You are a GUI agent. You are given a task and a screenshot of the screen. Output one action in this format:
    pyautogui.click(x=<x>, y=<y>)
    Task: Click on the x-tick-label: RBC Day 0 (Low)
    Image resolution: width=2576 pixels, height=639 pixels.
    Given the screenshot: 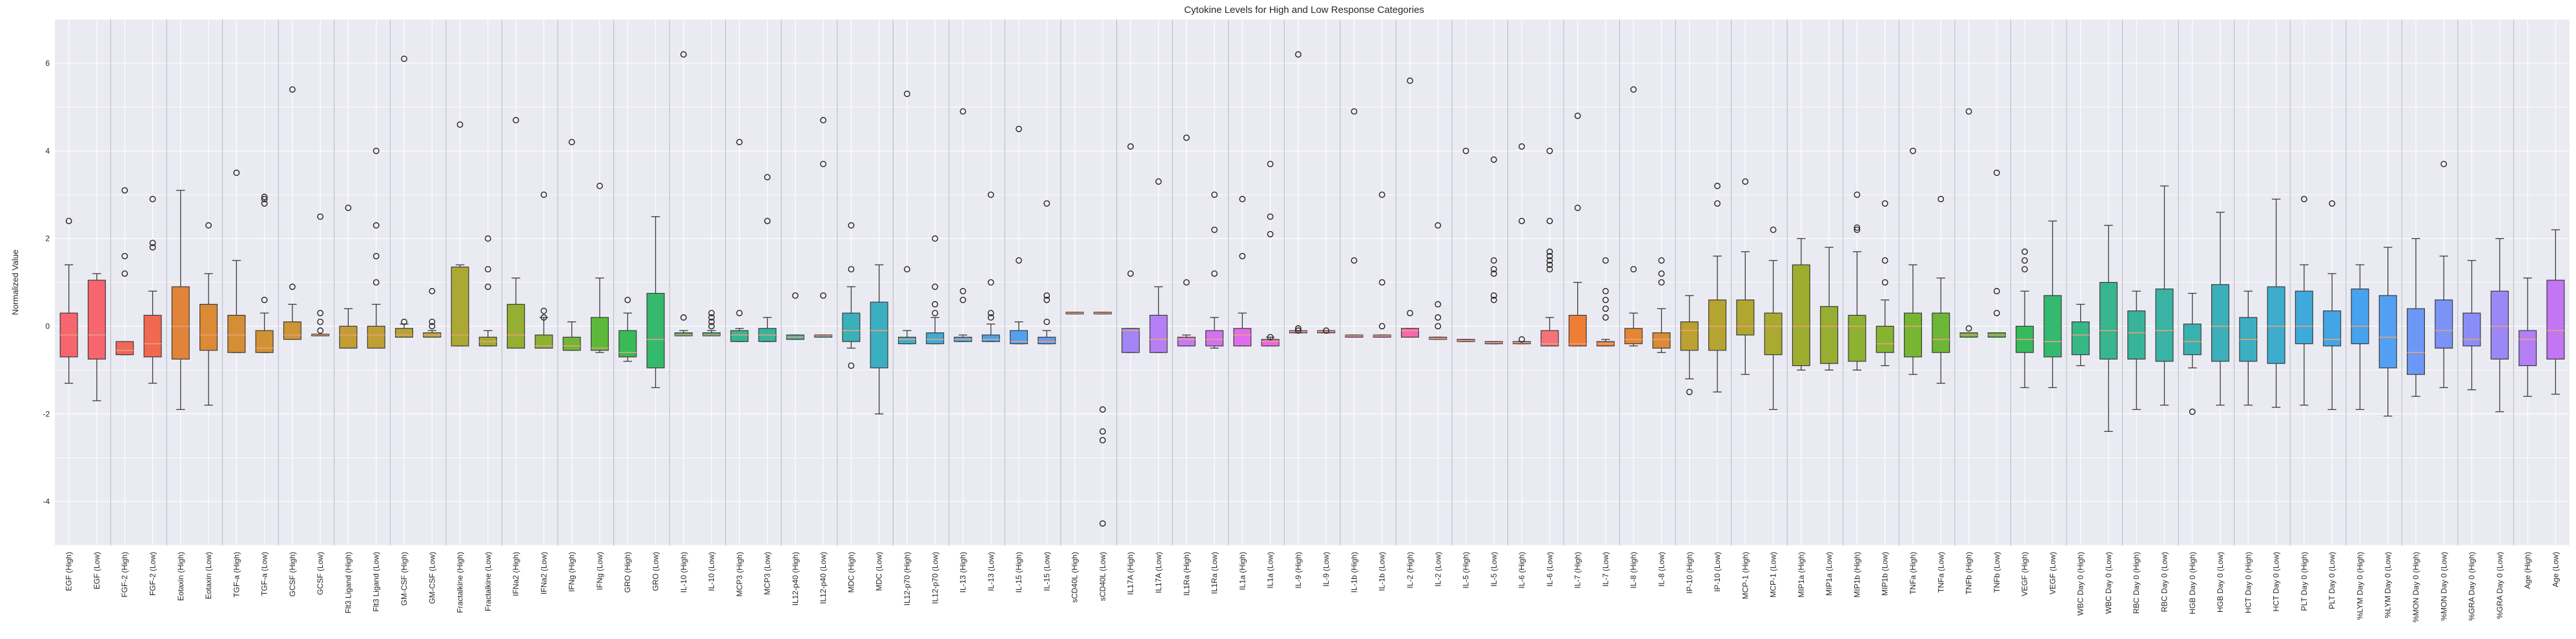 What is the action you would take?
    pyautogui.click(x=2165, y=582)
    